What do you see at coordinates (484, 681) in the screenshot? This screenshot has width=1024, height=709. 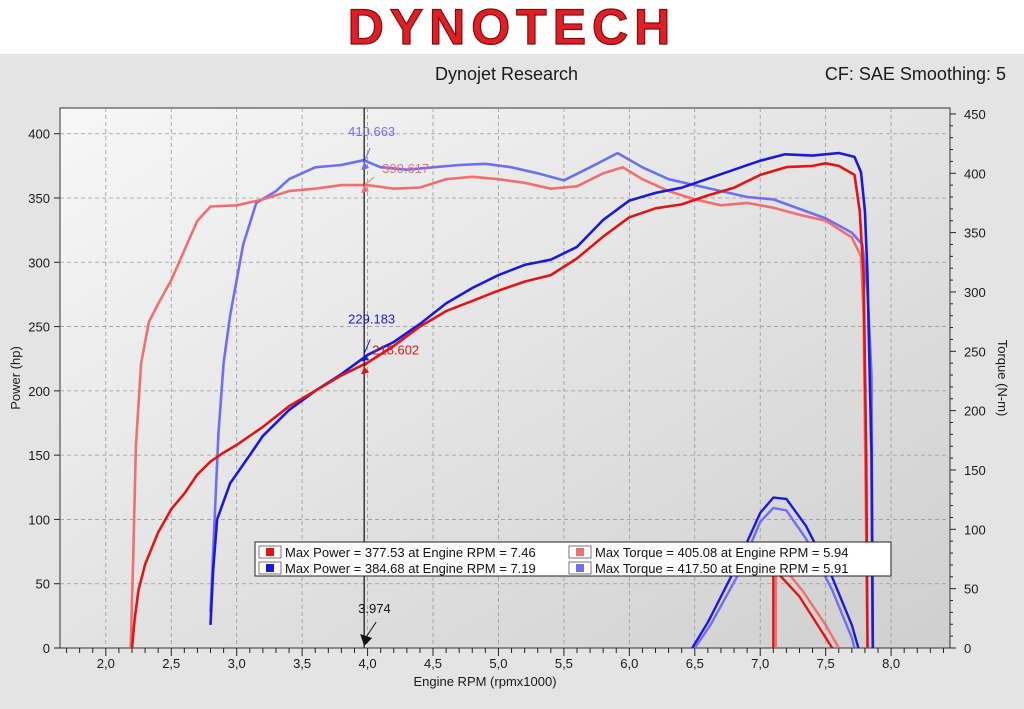 I see `x-axis-title: Engine RPM (rpmx1000)` at bounding box center [484, 681].